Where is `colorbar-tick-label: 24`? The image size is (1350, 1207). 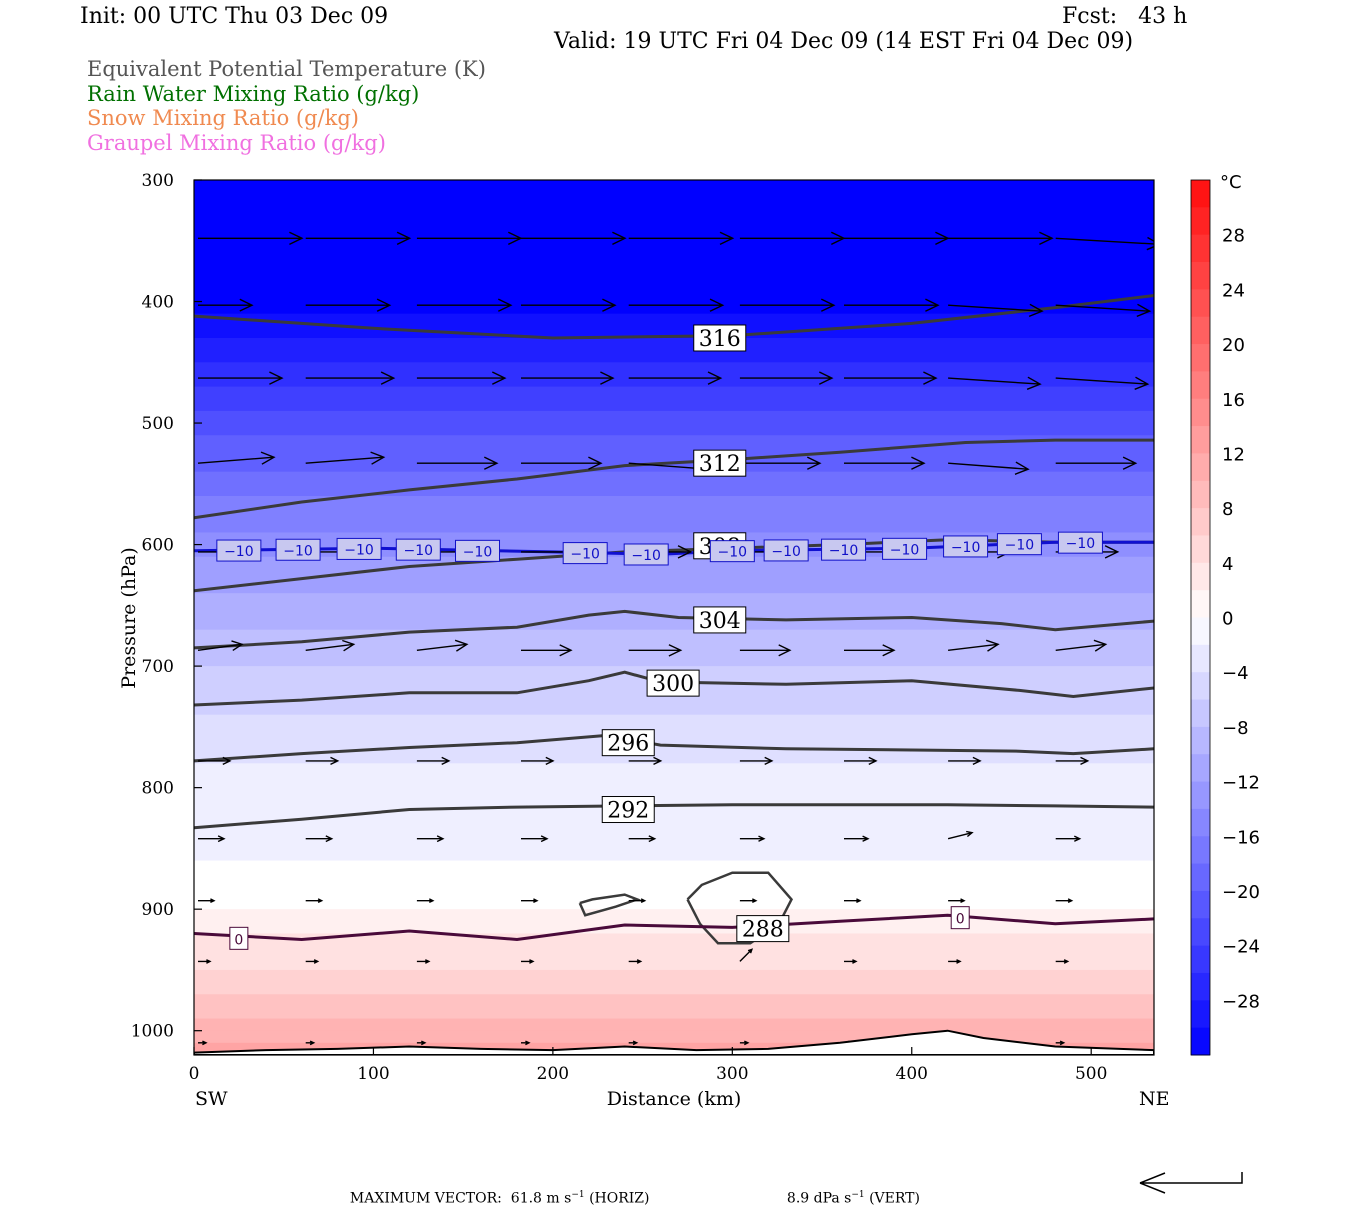
colorbar-tick-label: 24 is located at coordinates (1233, 290).